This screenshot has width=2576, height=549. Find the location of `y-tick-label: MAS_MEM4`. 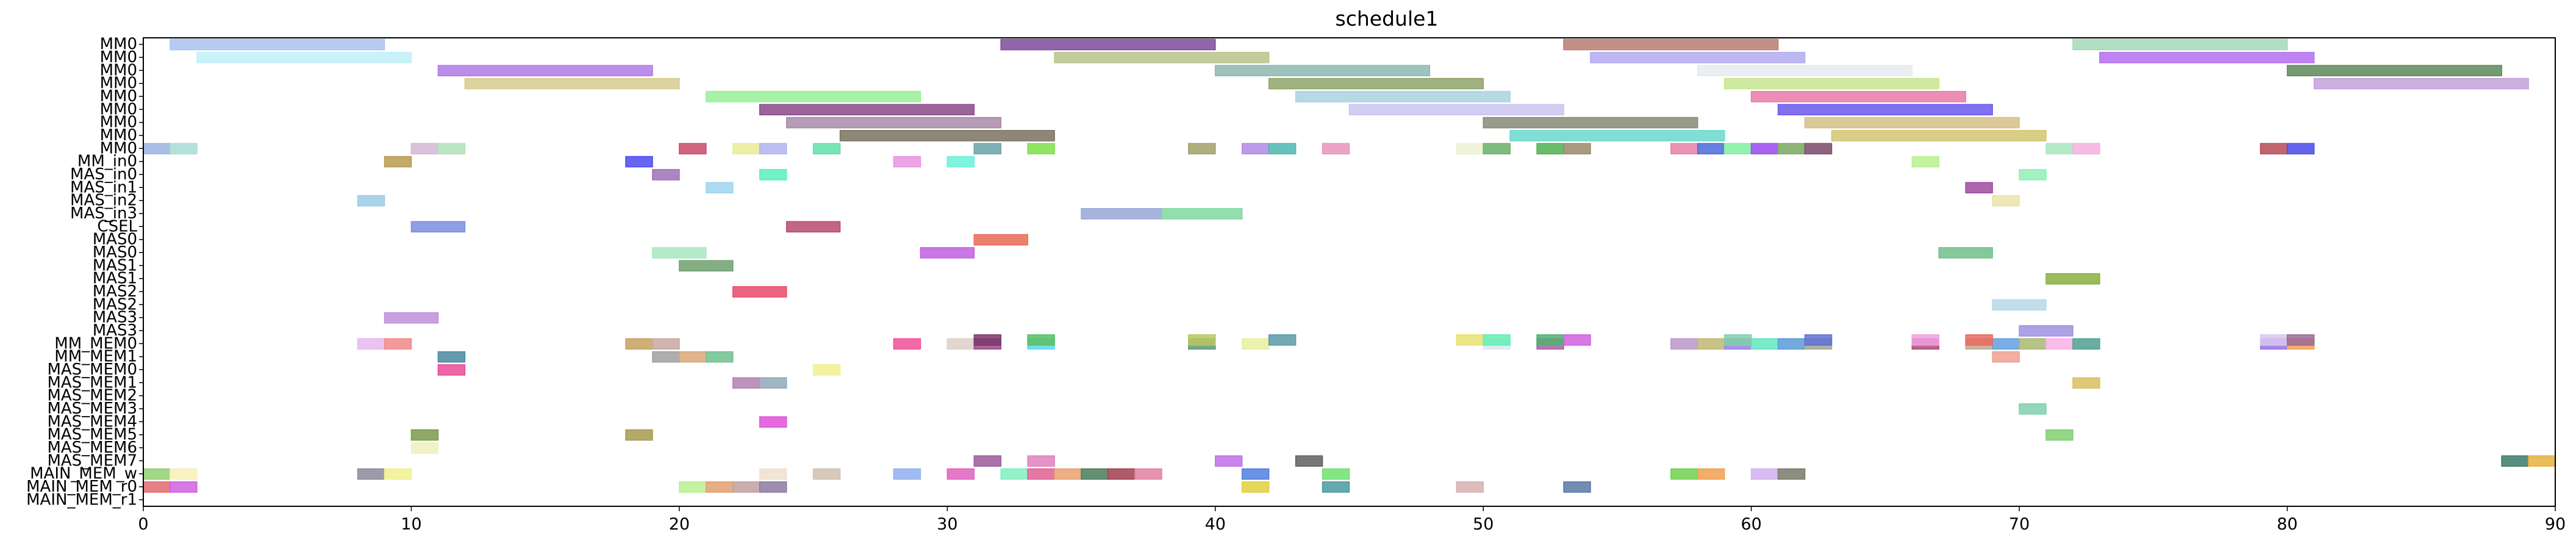

y-tick-label: MAS_MEM4 is located at coordinates (92, 421).